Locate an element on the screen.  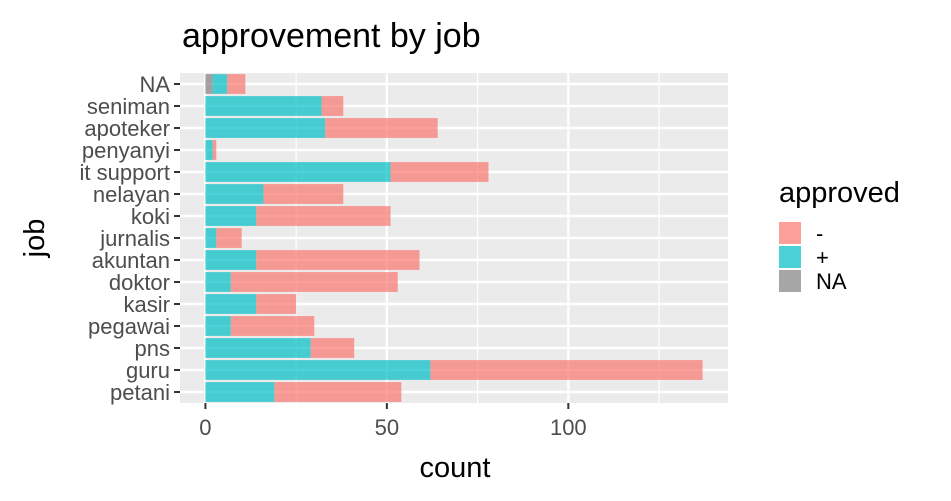
y-tick-label: nelayan is located at coordinates (131, 194).